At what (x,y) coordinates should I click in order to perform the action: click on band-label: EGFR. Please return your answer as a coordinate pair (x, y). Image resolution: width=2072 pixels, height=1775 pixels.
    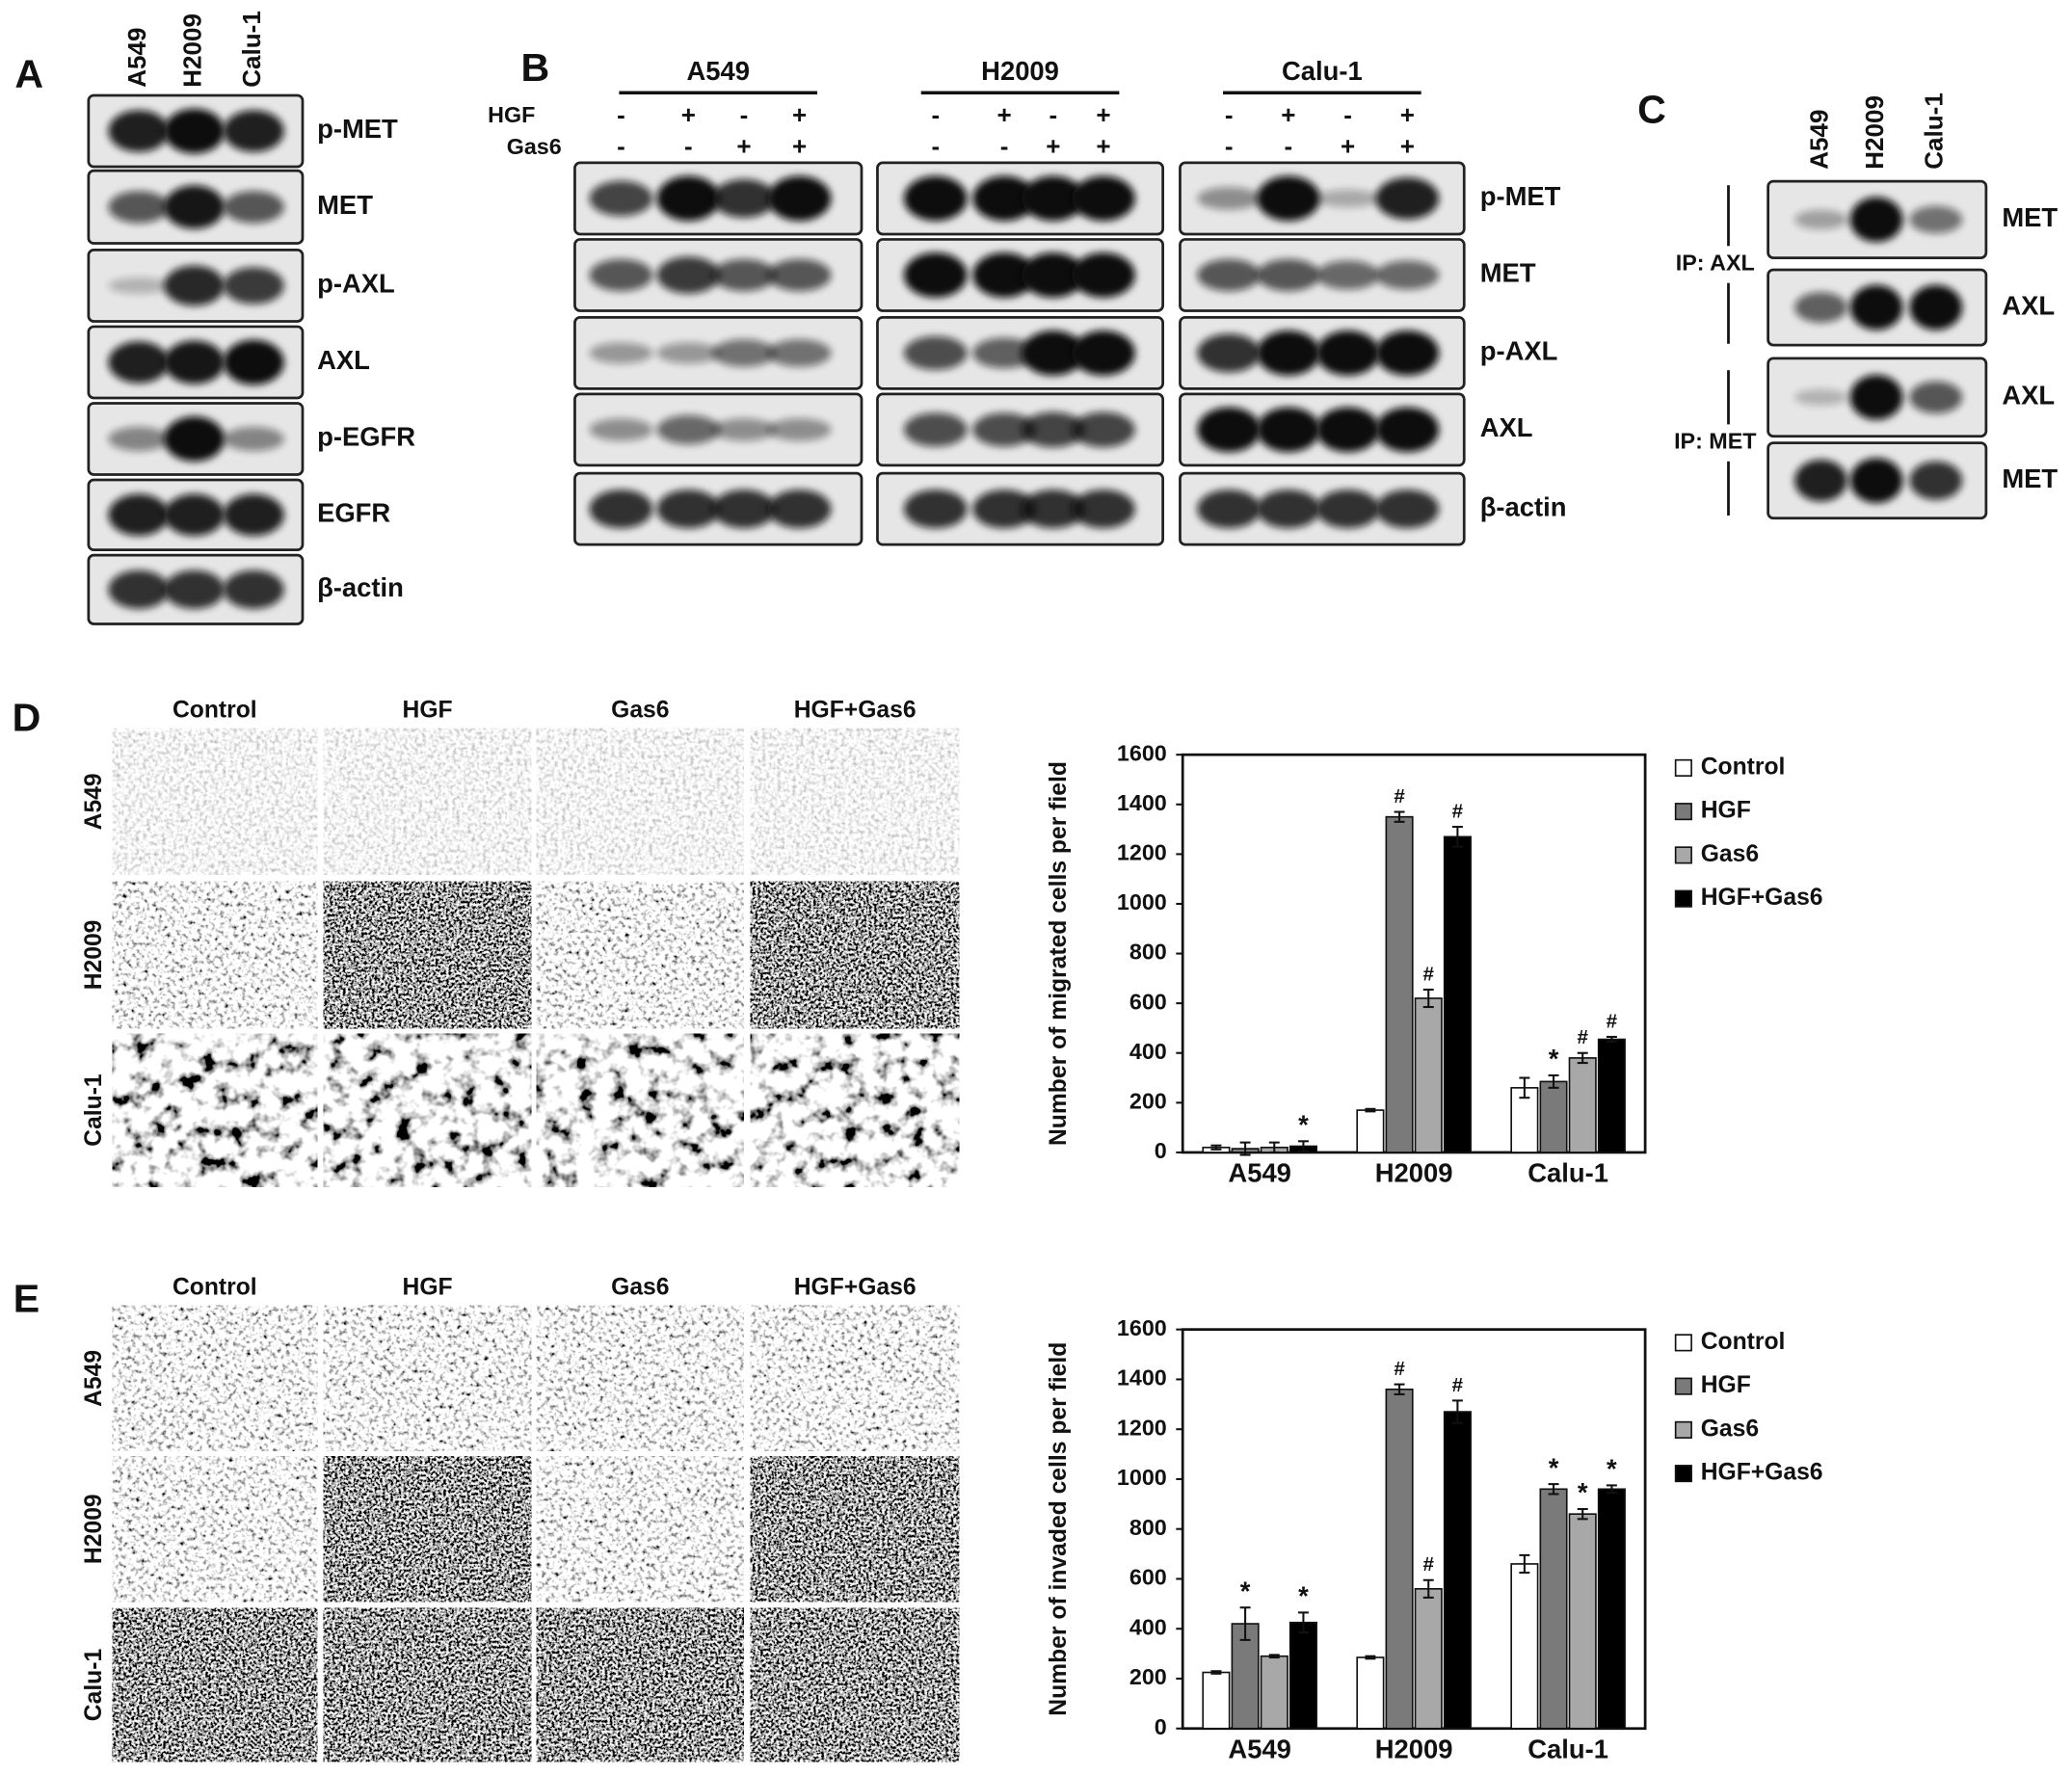
    Looking at the image, I should click on (353, 513).